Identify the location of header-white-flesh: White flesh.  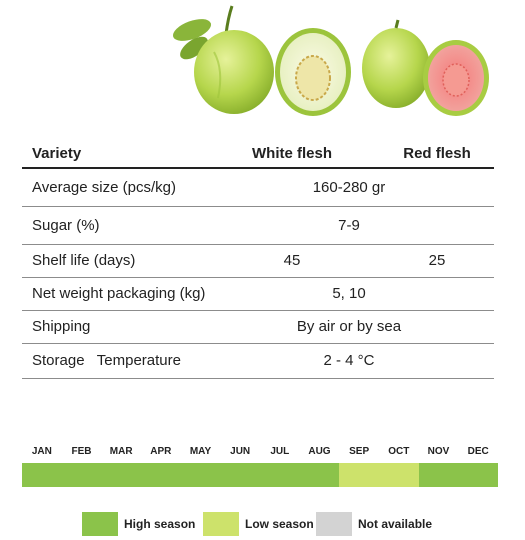
(292, 153).